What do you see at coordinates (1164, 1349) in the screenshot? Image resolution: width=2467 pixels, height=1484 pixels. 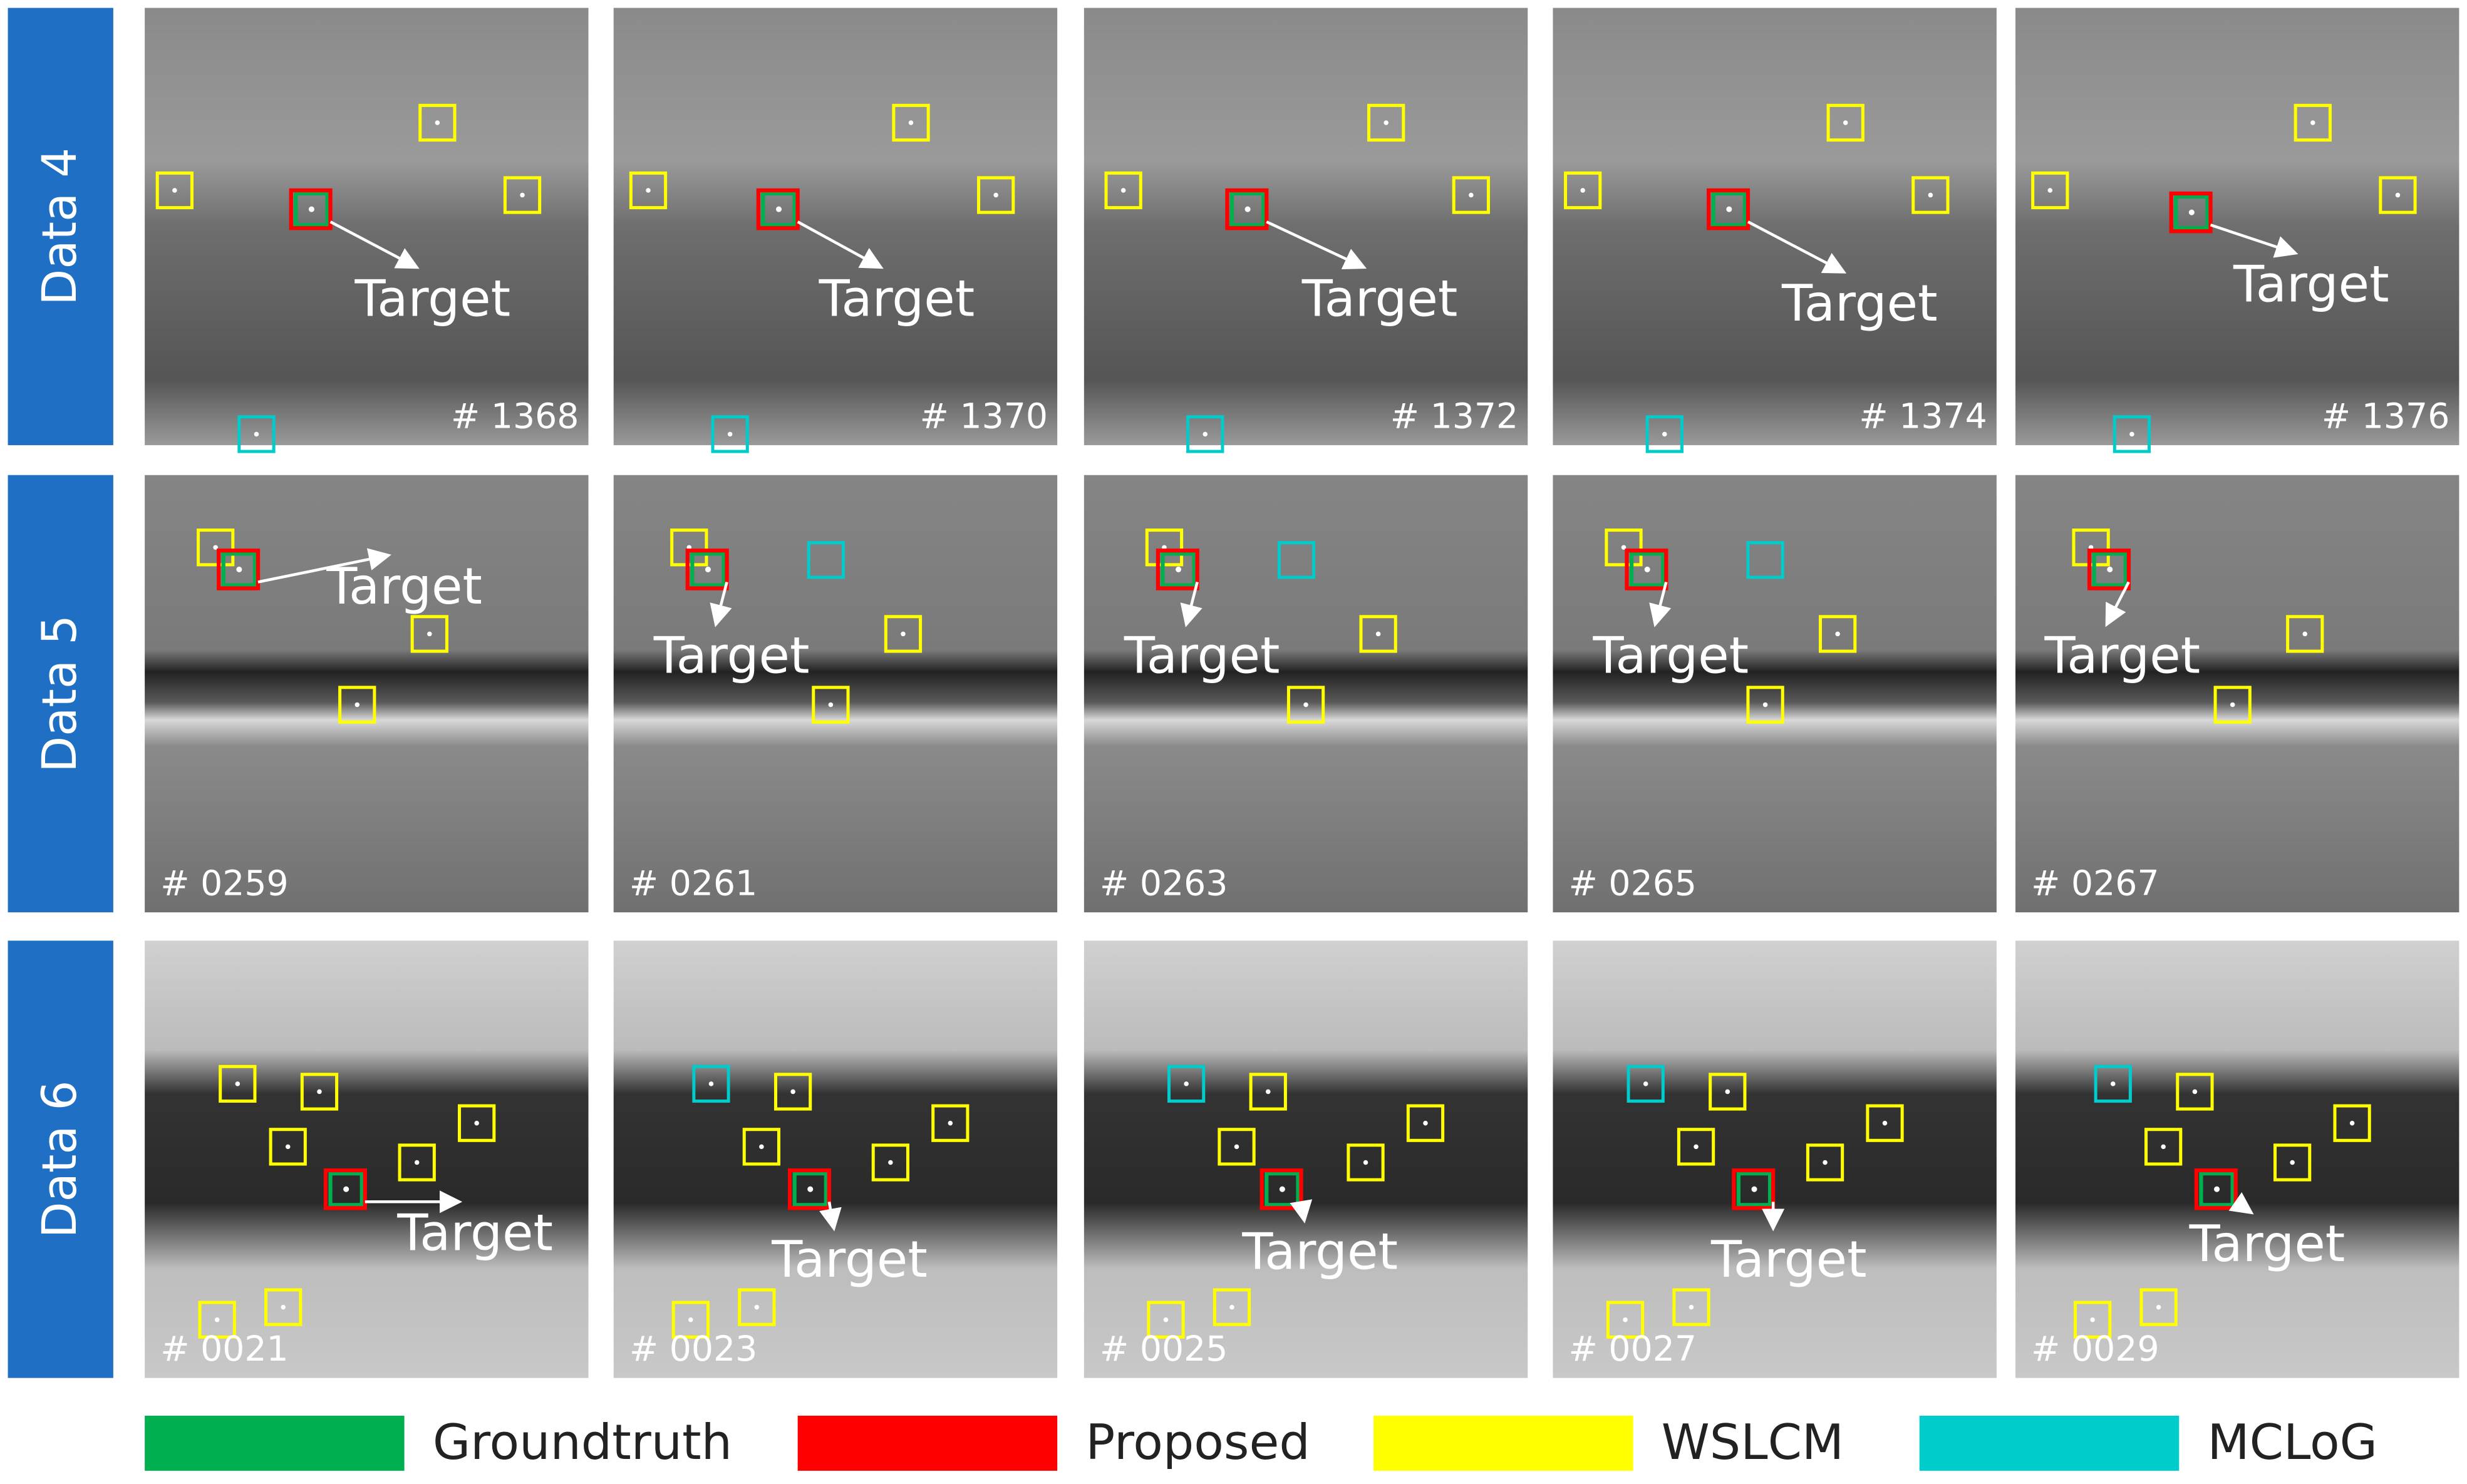 I see `frame-number: # 0025` at bounding box center [1164, 1349].